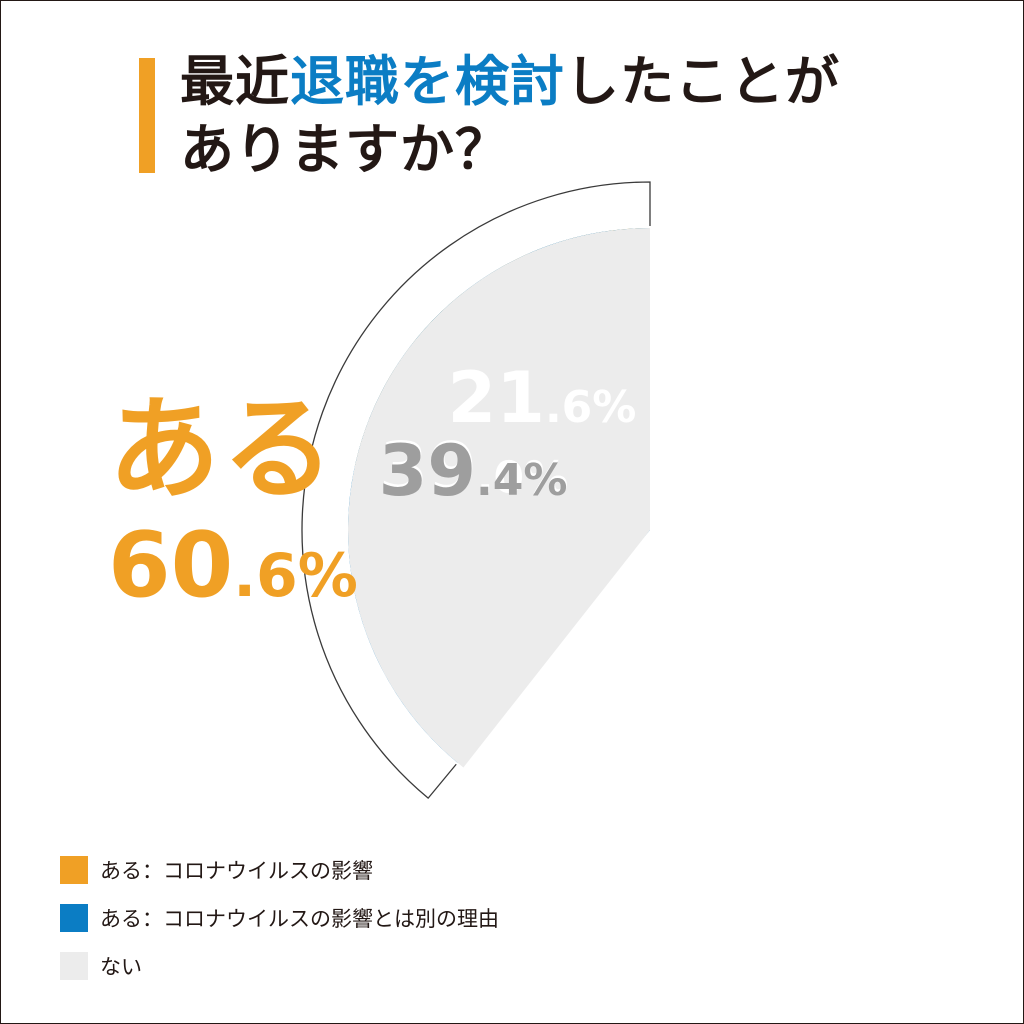  Describe the element at coordinates (345, 149) in the screenshot. I see `title-line2: ありますか？` at that location.